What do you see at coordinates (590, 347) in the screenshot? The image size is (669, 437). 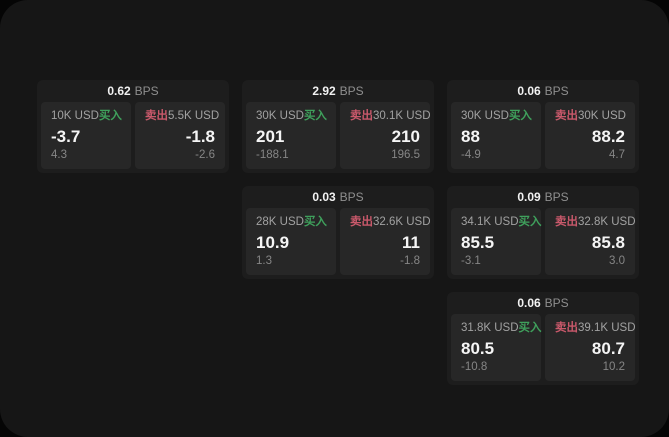 I see `sell-panel: 卖出 39.1K USD 80.7 10.2` at bounding box center [590, 347].